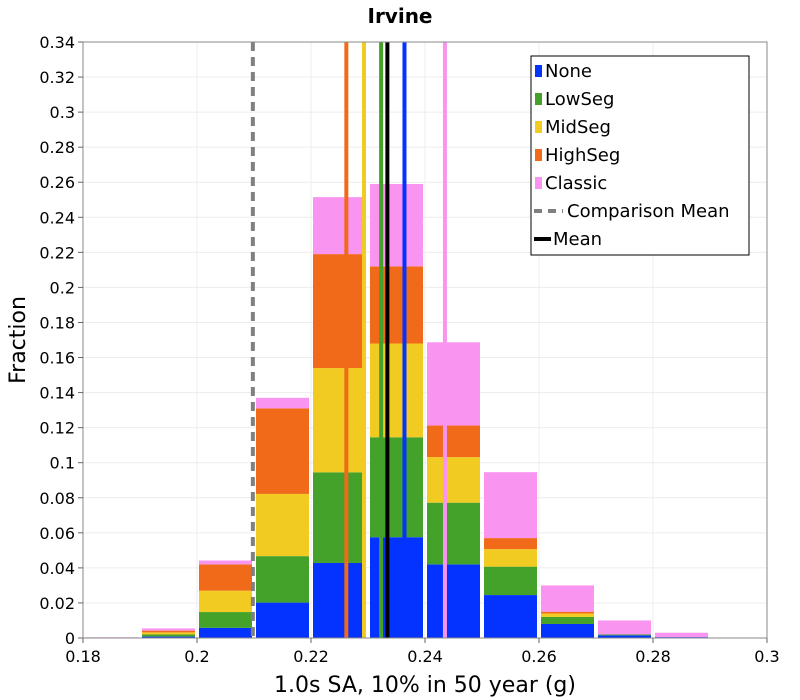 Image resolution: width=800 pixels, height=700 pixels. What do you see at coordinates (648, 211) in the screenshot?
I see `legend-label-comparison-mean: Comparison Mean` at bounding box center [648, 211].